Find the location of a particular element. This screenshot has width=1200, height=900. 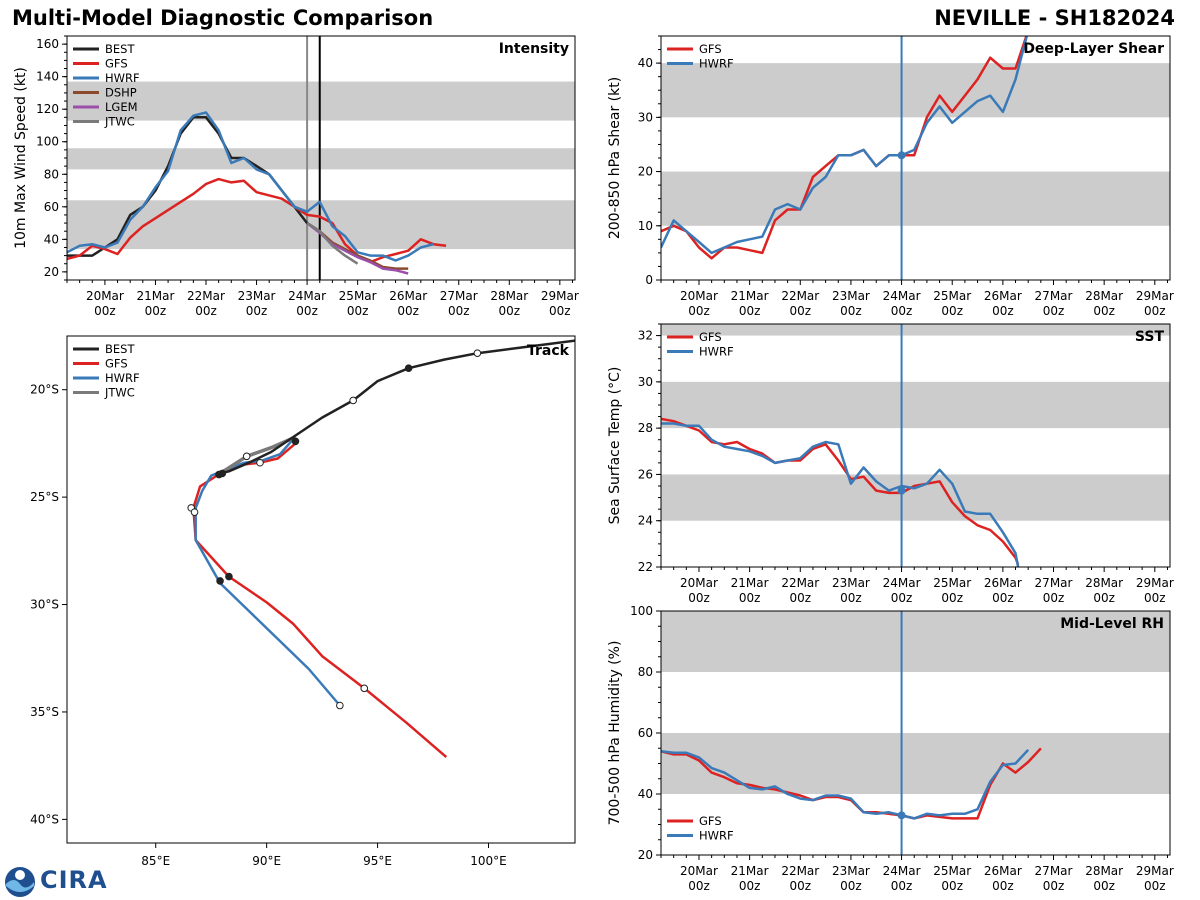

intensity-legend-label-gfs: GFS is located at coordinates (116, 64).